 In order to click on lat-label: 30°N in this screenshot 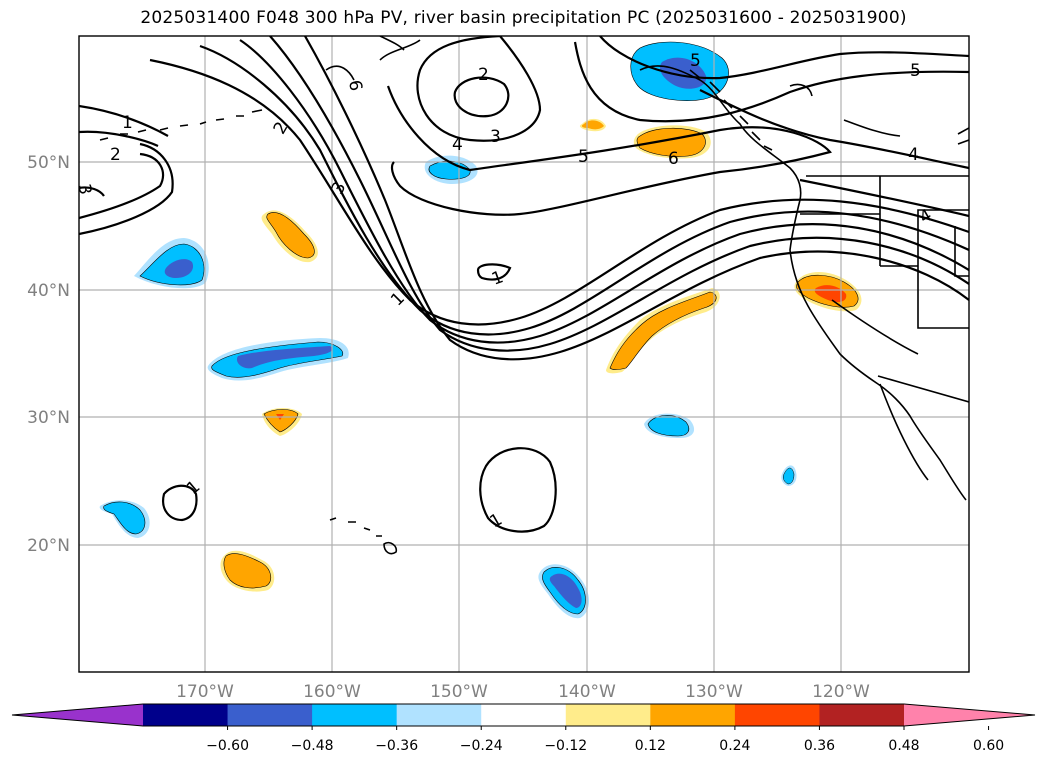, I will do `click(48, 418)`.